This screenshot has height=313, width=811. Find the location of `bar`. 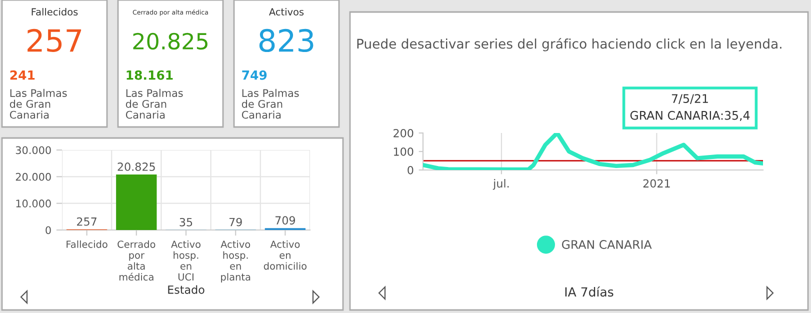

bar is located at coordinates (136, 202).